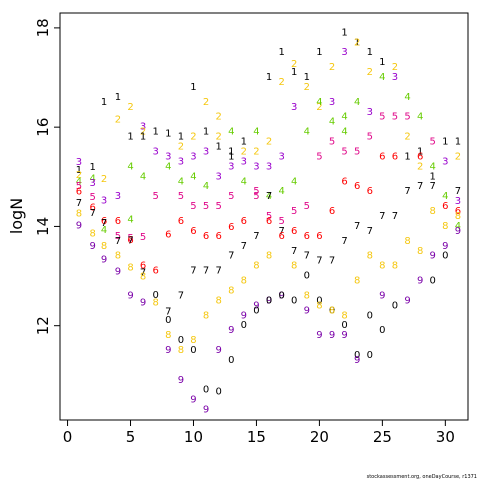 This screenshot has width=480, height=480. Describe the element at coordinates (256, 437) in the screenshot. I see `x-tick-label: 15` at that location.